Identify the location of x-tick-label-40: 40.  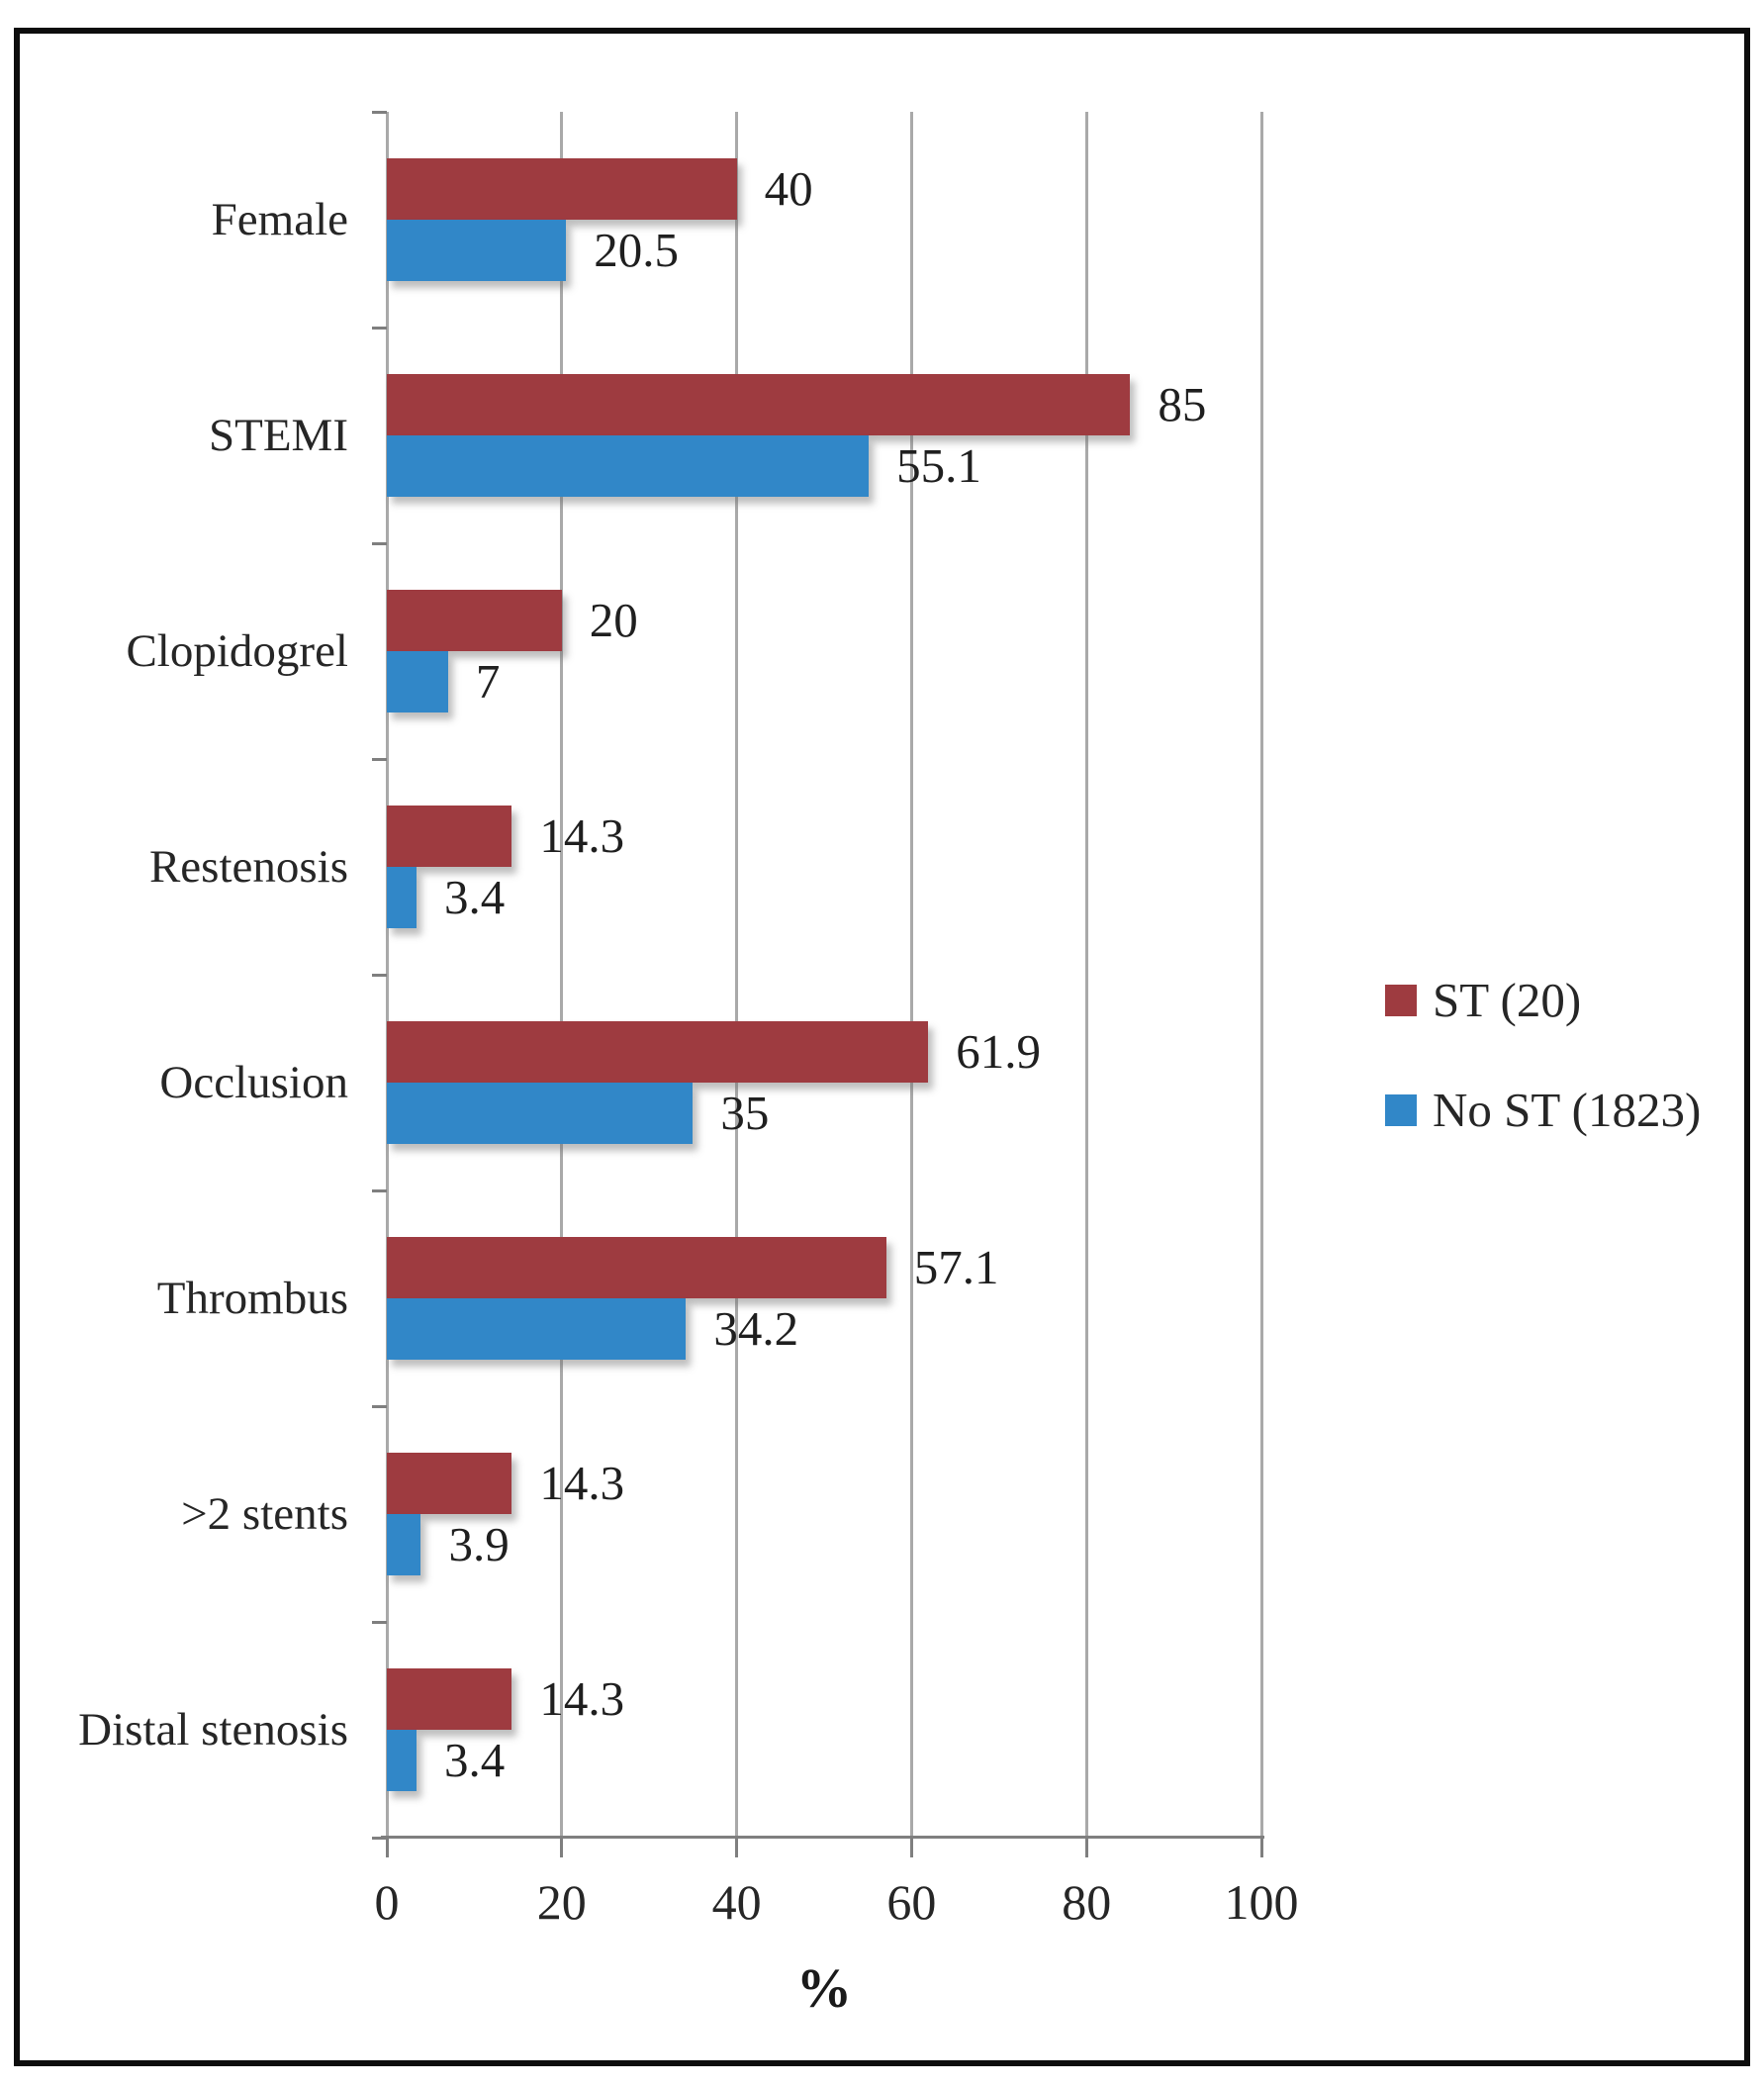
(736, 1902).